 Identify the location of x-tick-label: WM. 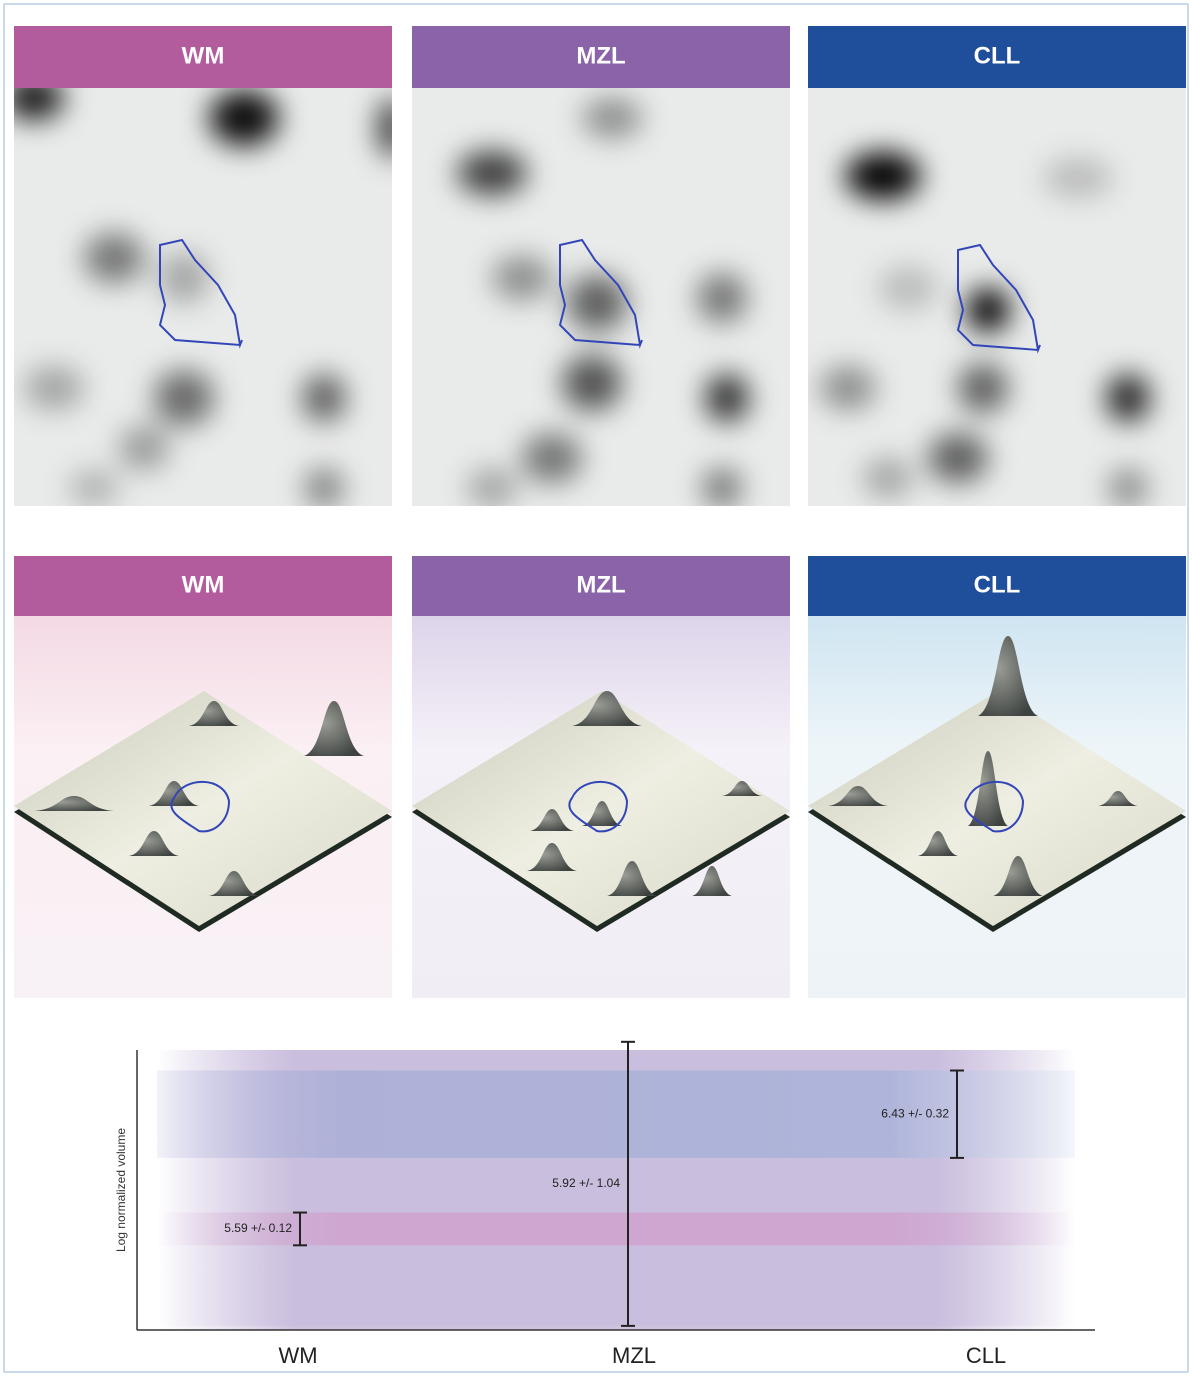
(297, 1355).